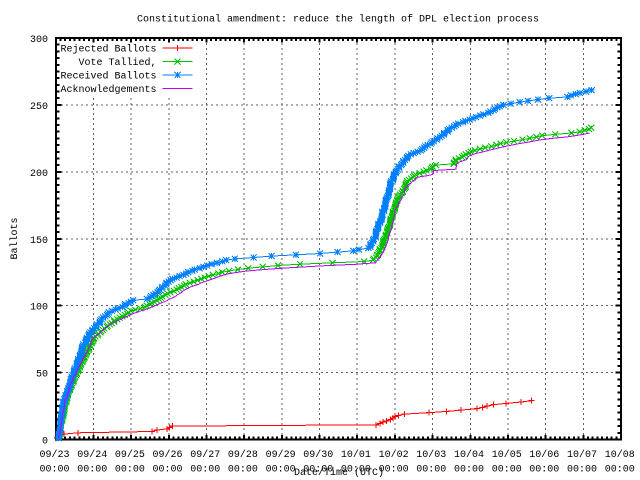 The height and width of the screenshot is (480, 640). Describe the element at coordinates (39, 174) in the screenshot. I see `svg-text: 200` at that location.